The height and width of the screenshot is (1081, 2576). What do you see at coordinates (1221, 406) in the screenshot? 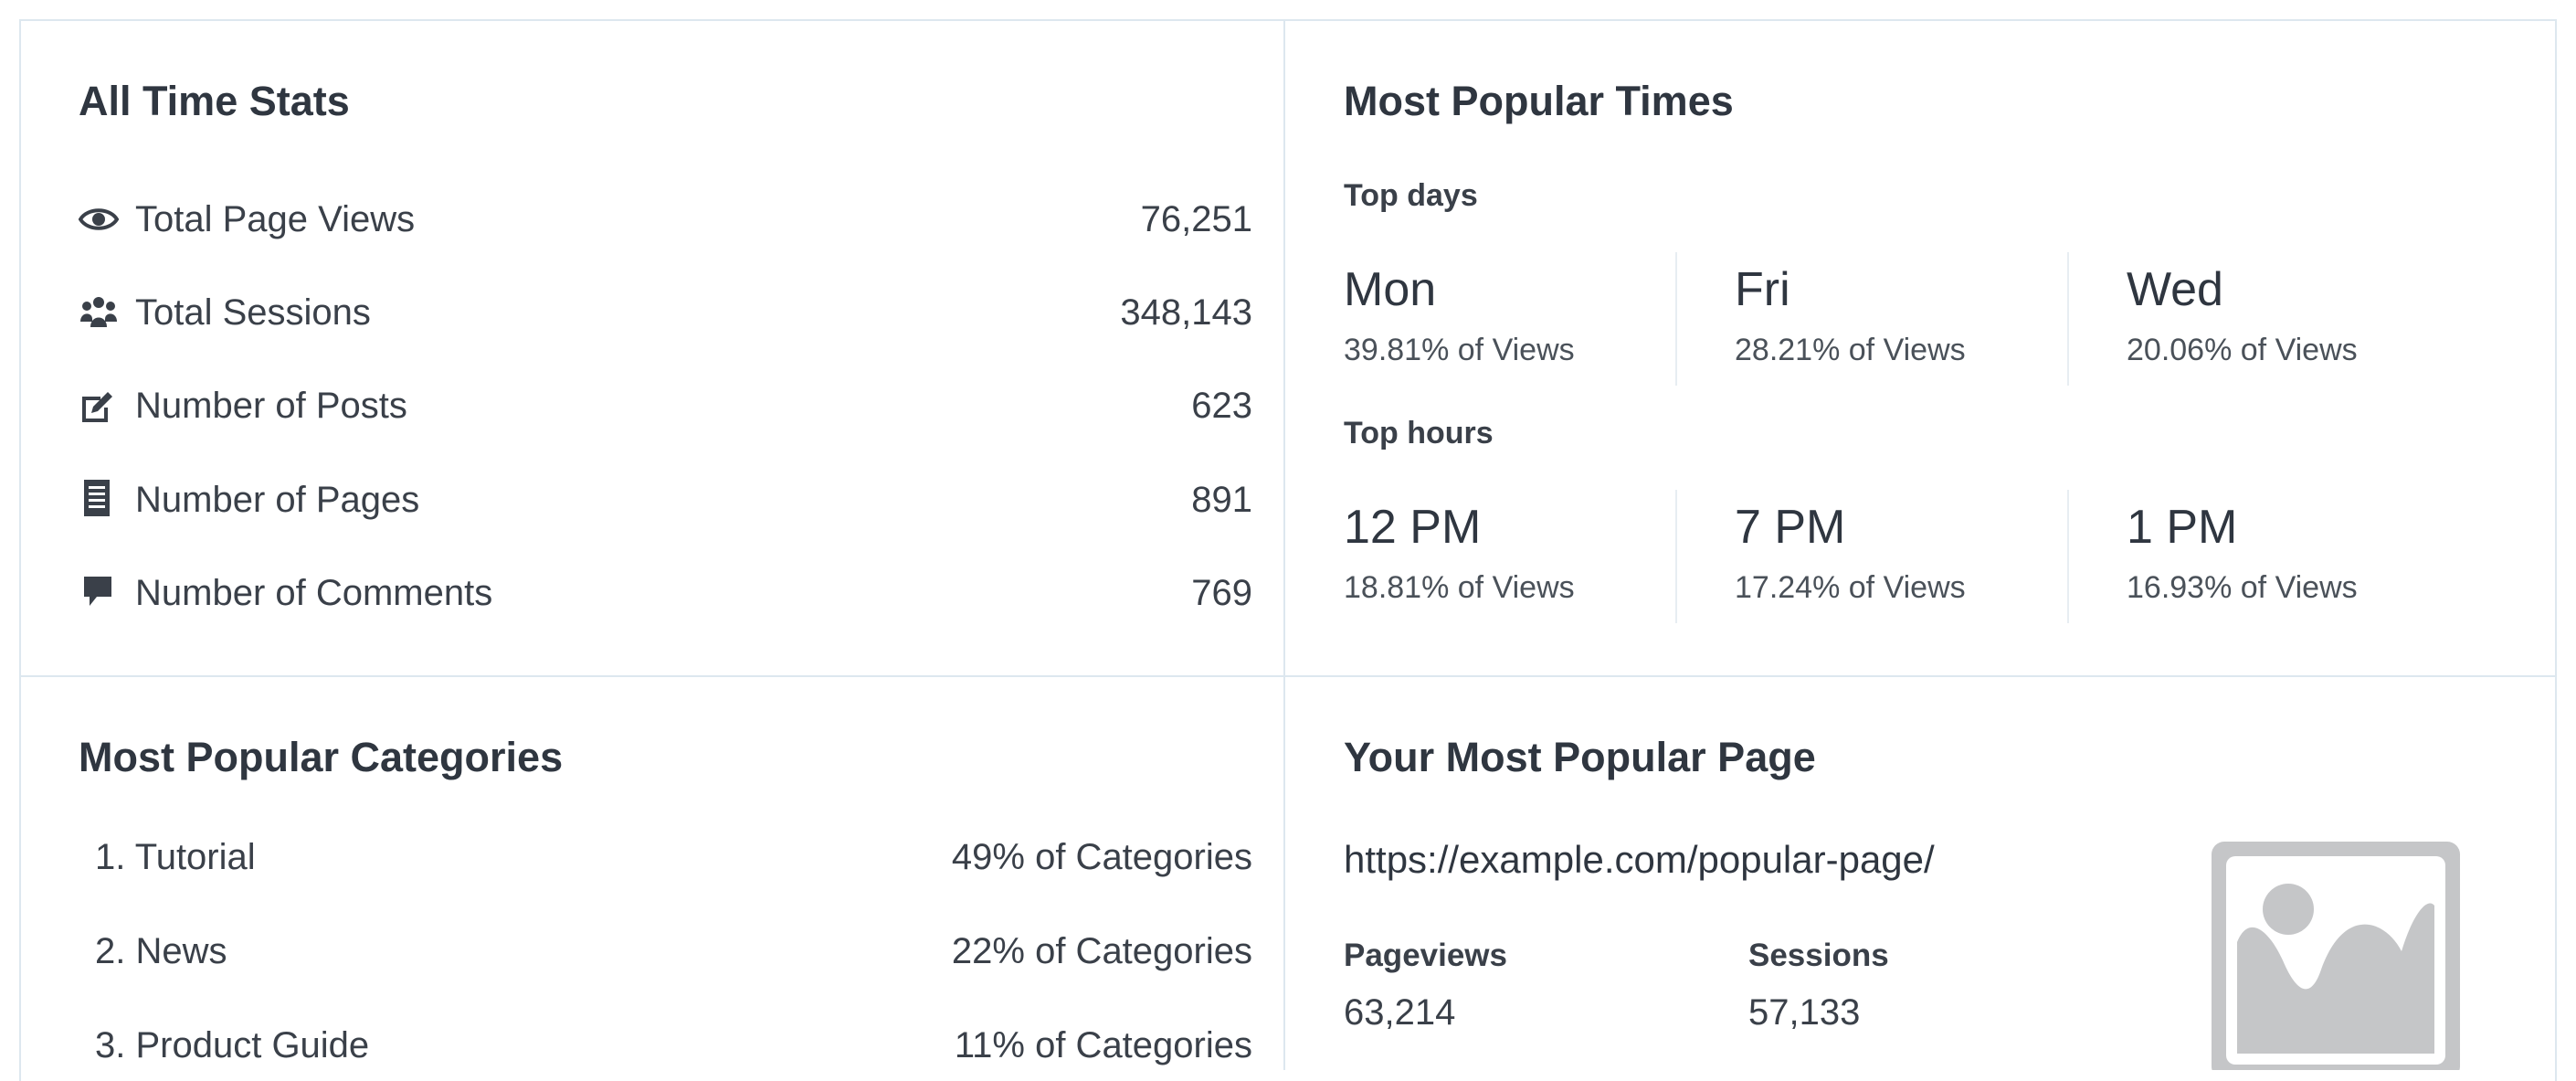
I see `stat-value: 623` at bounding box center [1221, 406].